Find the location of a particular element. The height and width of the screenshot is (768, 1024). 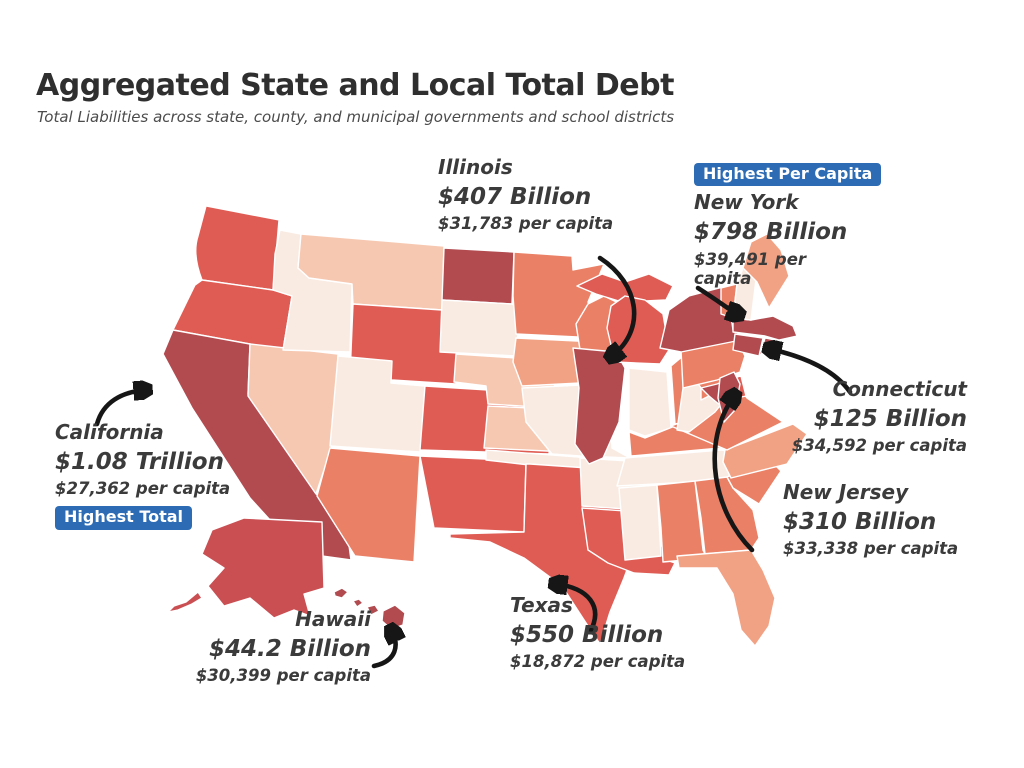

illinois-total: $407 Billion is located at coordinates (515, 197).